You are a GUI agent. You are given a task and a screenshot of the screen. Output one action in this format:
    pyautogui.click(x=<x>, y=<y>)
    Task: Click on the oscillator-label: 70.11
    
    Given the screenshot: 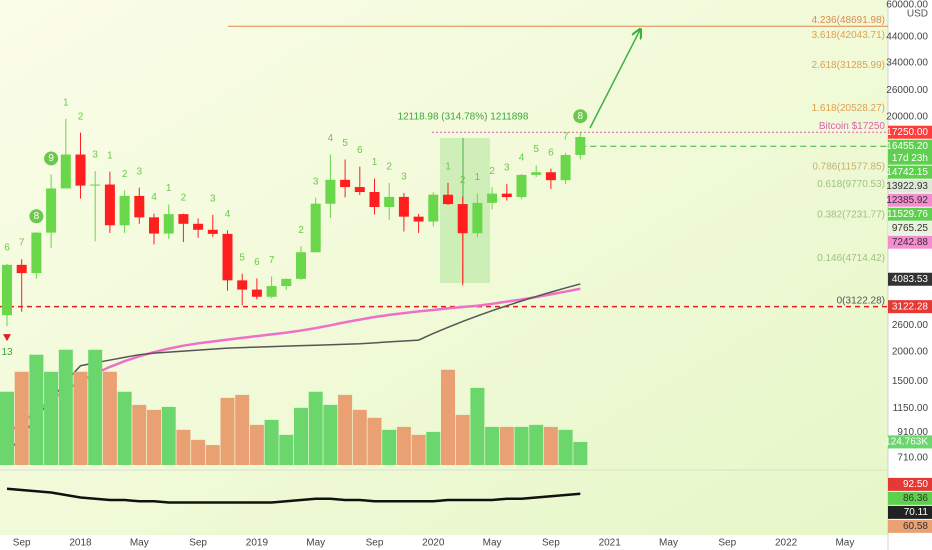 What is the action you would take?
    pyautogui.click(x=916, y=512)
    